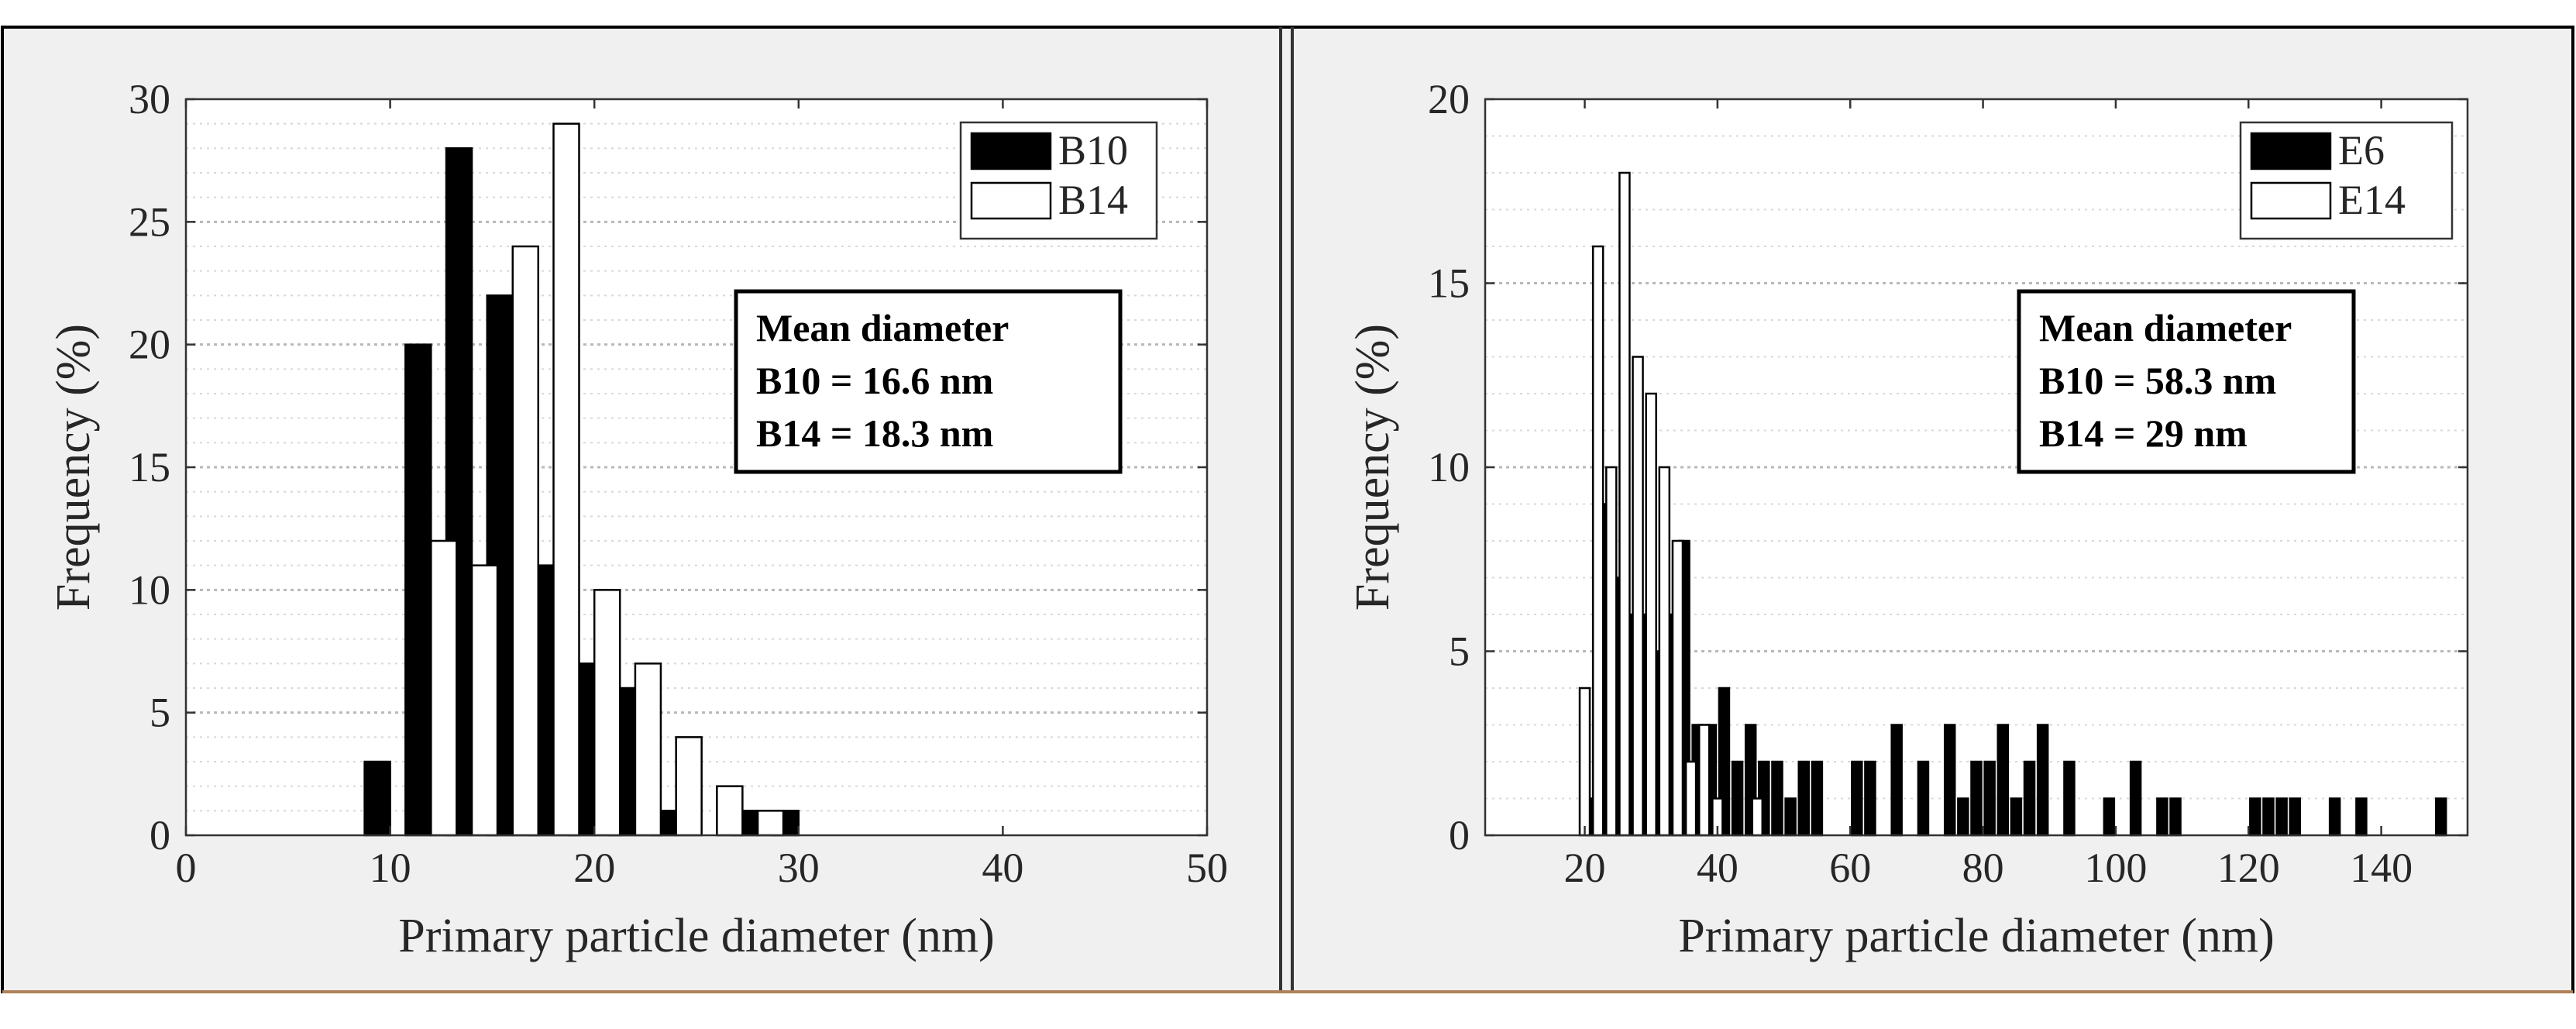 This screenshot has height=1029, width=2576. I want to click on x-tick-label: 30, so click(799, 868).